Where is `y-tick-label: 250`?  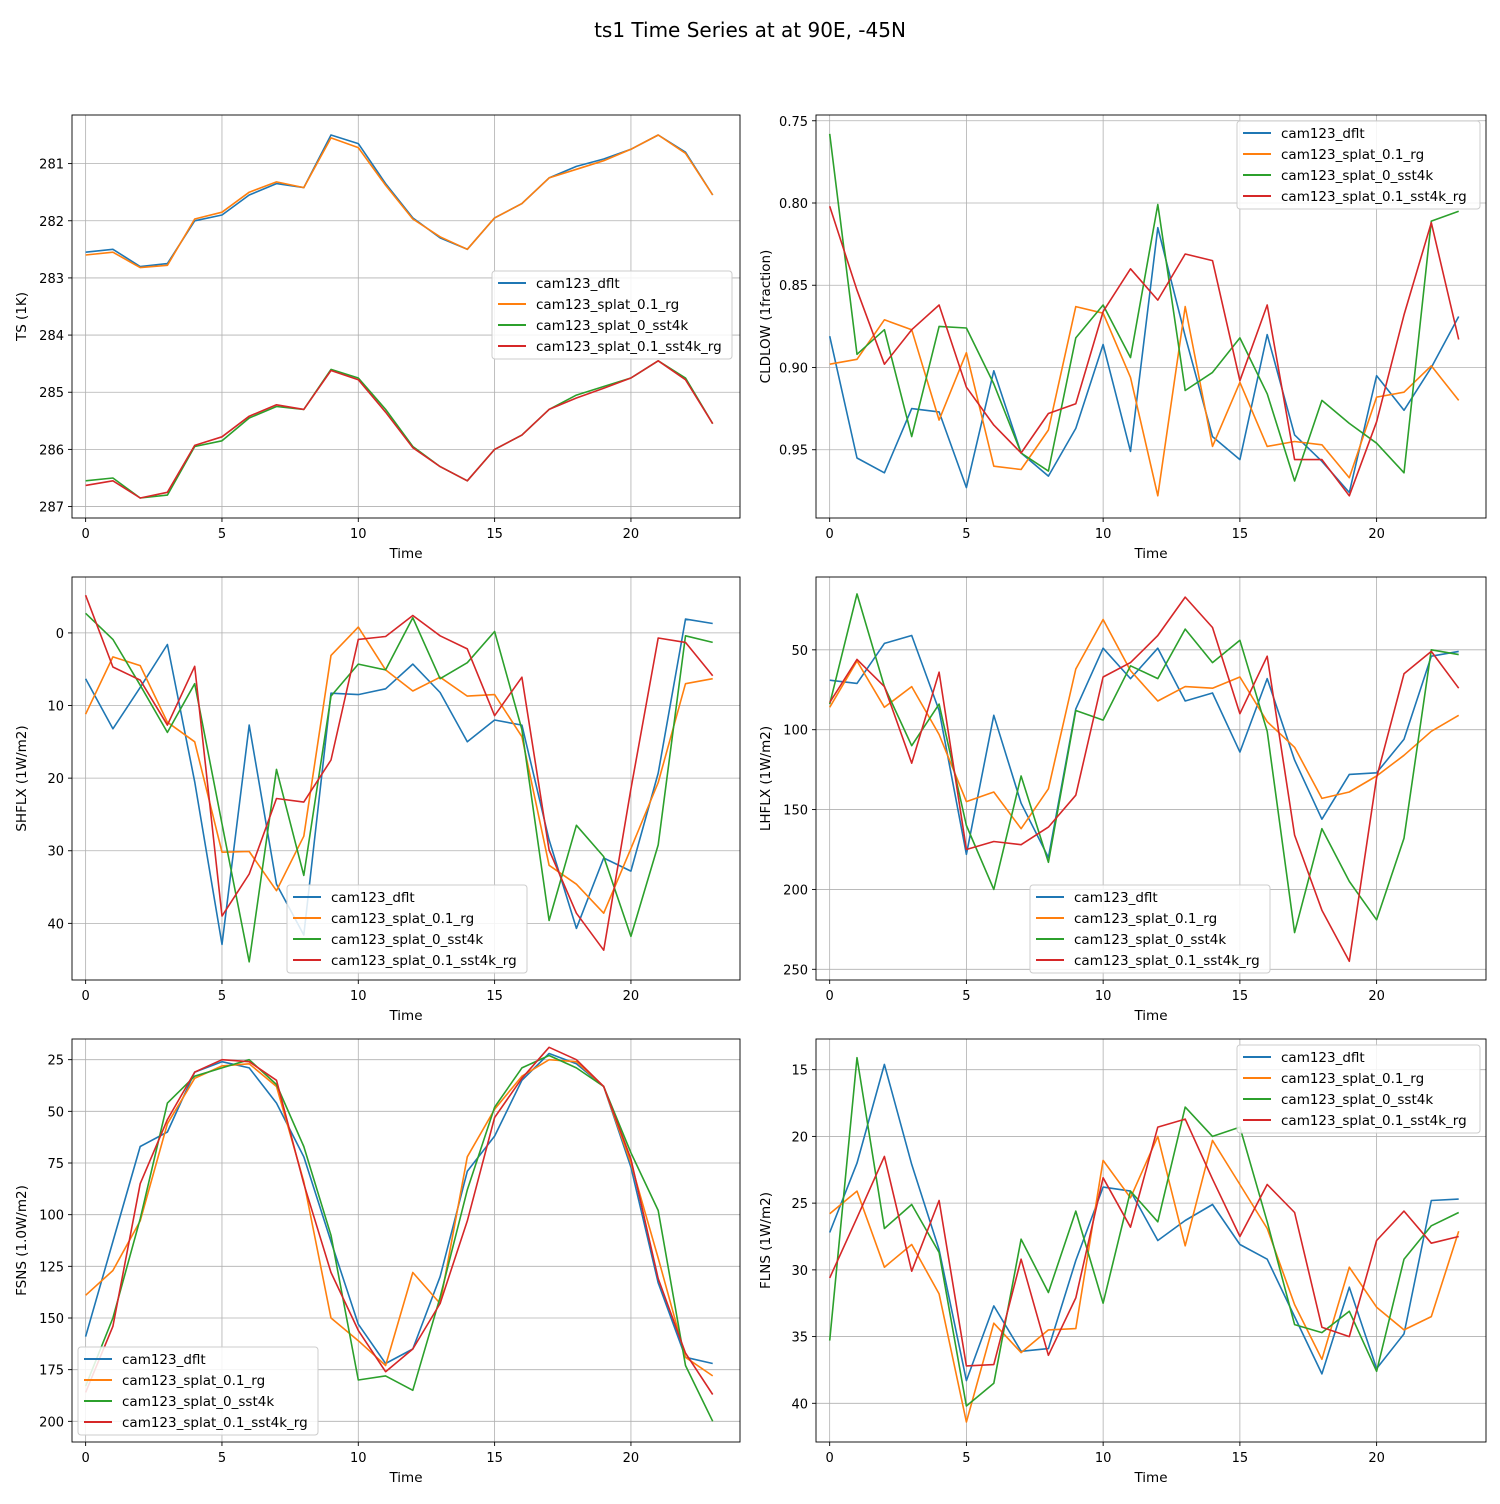 y-tick-label: 250 is located at coordinates (795, 970).